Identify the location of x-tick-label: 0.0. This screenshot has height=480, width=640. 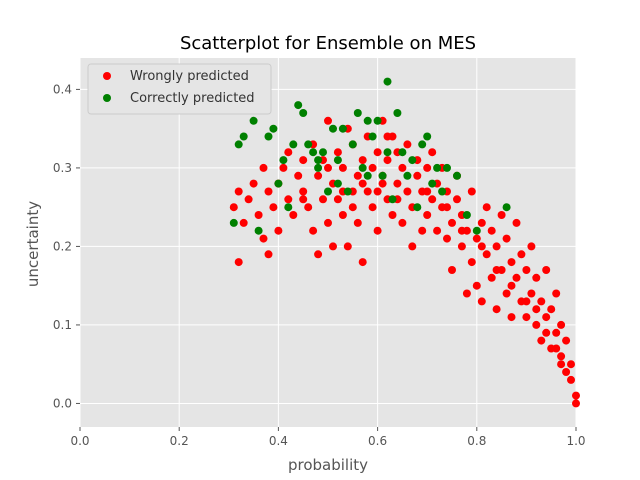
(79, 441).